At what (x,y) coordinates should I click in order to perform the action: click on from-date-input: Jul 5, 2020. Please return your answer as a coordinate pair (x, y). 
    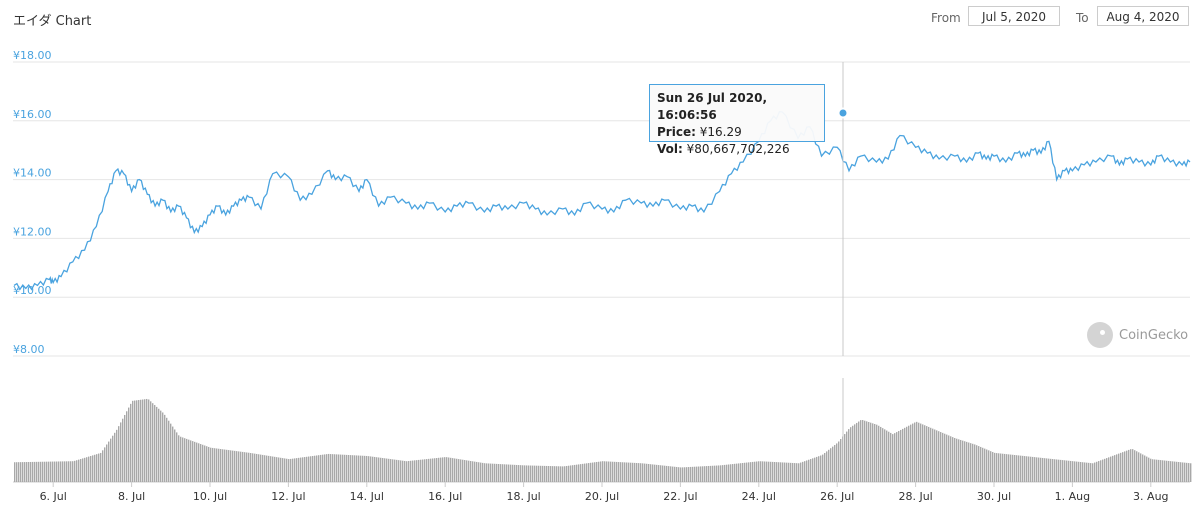
    Looking at the image, I should click on (1014, 16).